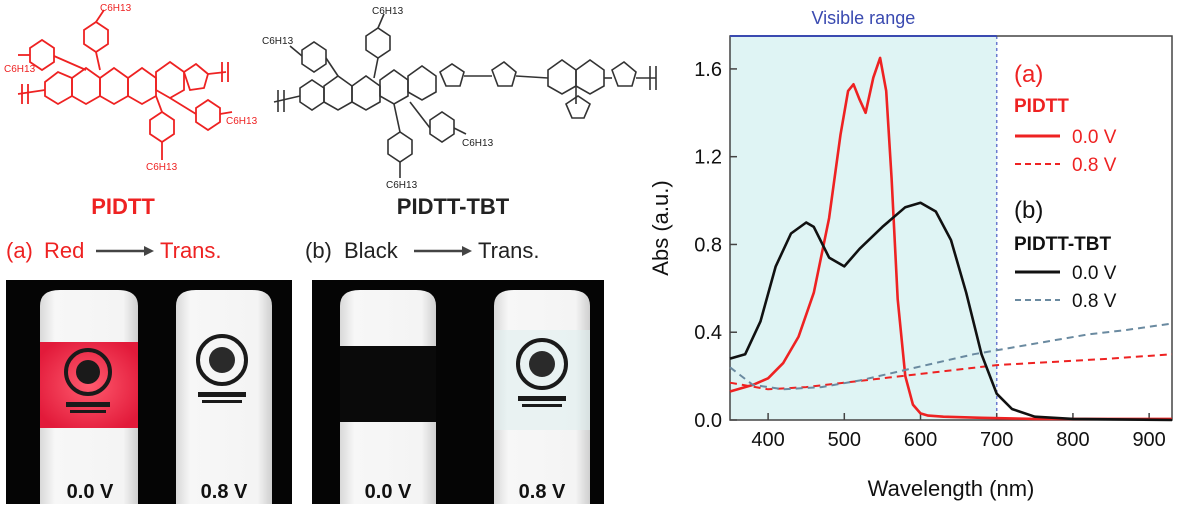  I want to click on voltage-labels: 0.0 V 0.8 V 0.0 V 0.8 V, so click(316, 492).